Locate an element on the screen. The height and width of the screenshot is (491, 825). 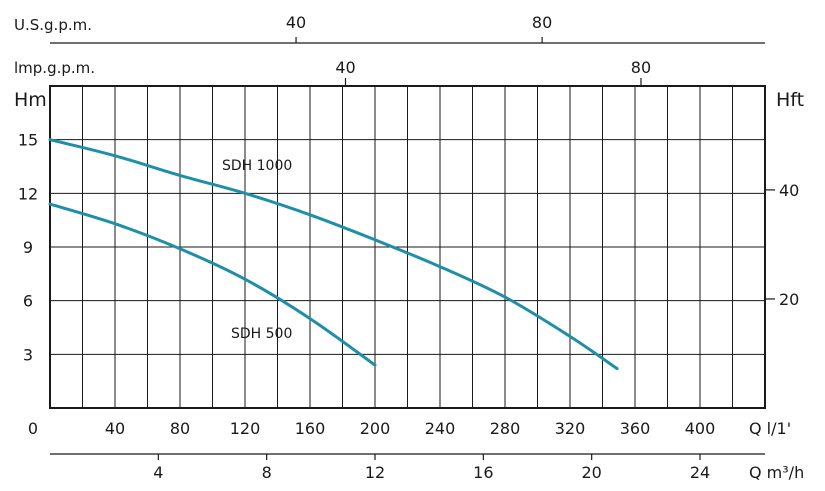
x-tick-label-impgpm: 80 is located at coordinates (641, 67).